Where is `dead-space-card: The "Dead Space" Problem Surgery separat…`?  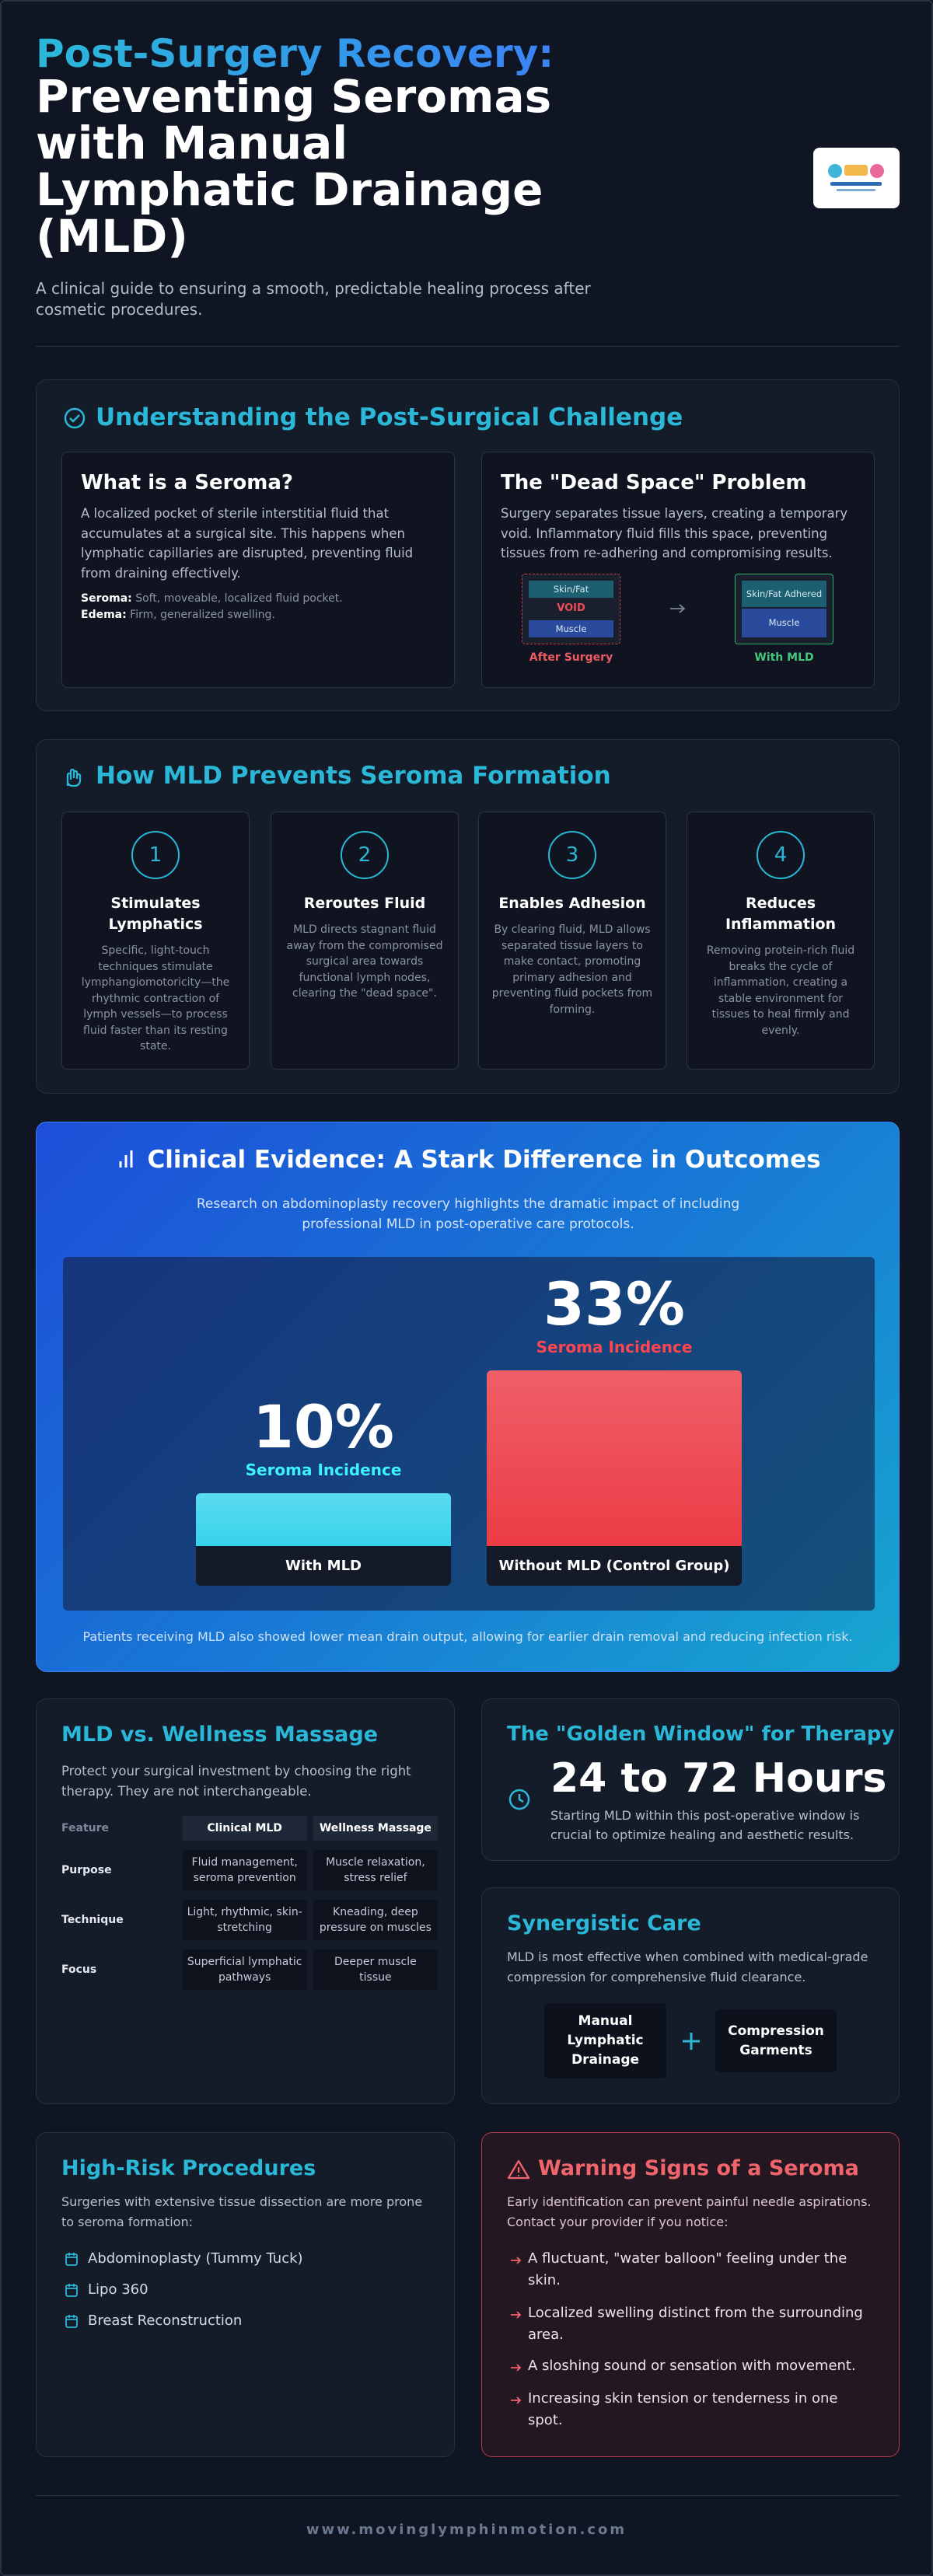 dead-space-card: The "Dead Space" Problem Surgery separat… is located at coordinates (678, 570).